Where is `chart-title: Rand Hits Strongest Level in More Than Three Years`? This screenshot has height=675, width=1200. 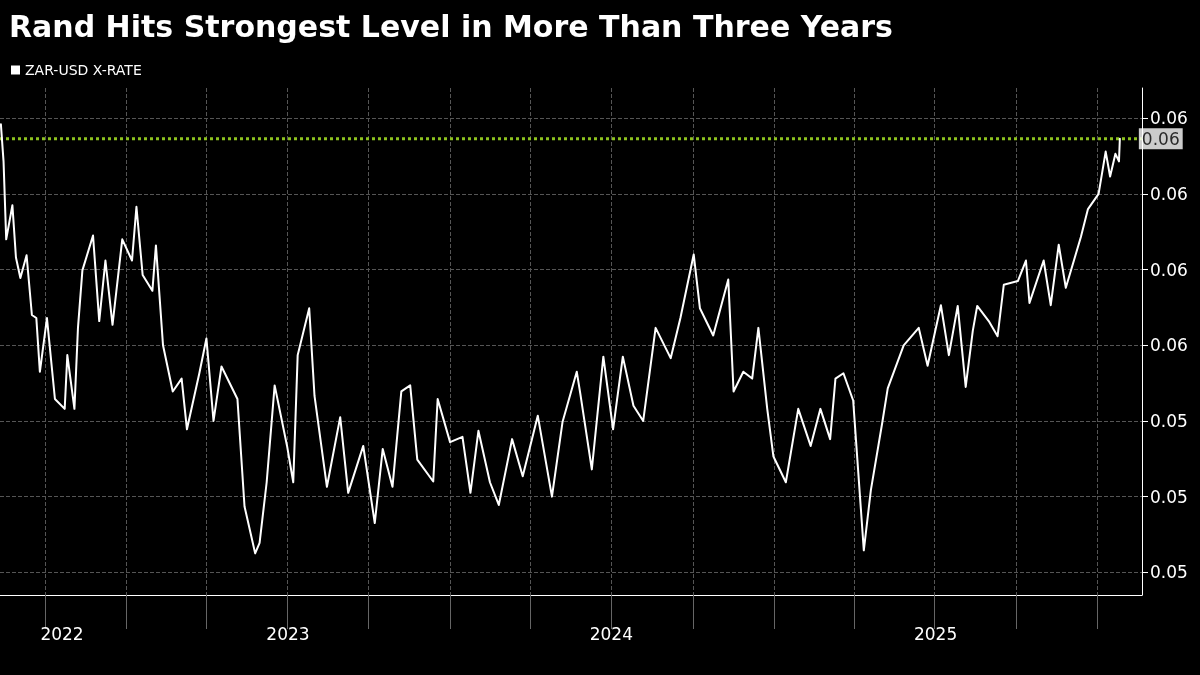
chart-title: Rand Hits Strongest Level in More Than Three Years is located at coordinates (451, 26).